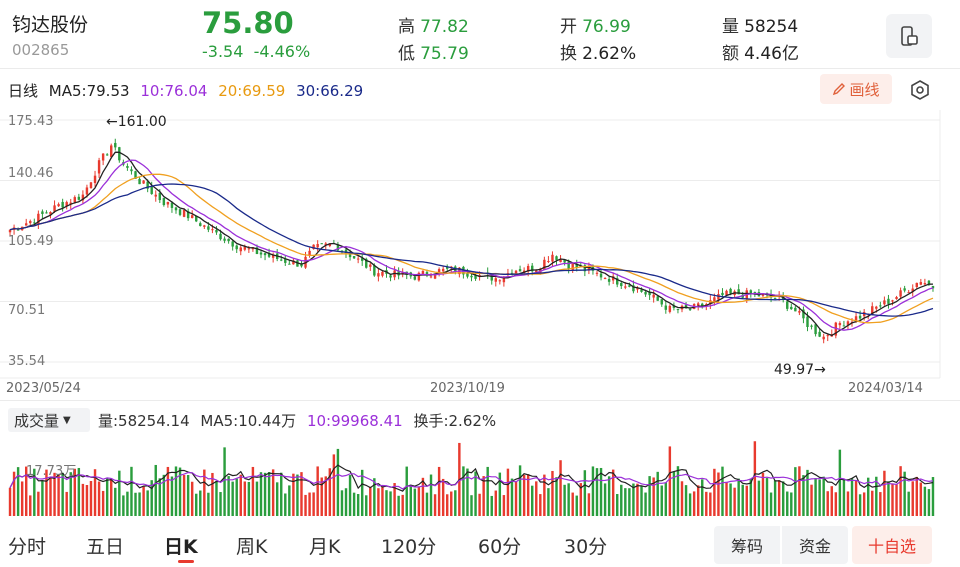 This screenshot has height=567, width=960. Describe the element at coordinates (747, 545) in the screenshot. I see `chips-button: 筹码` at that location.